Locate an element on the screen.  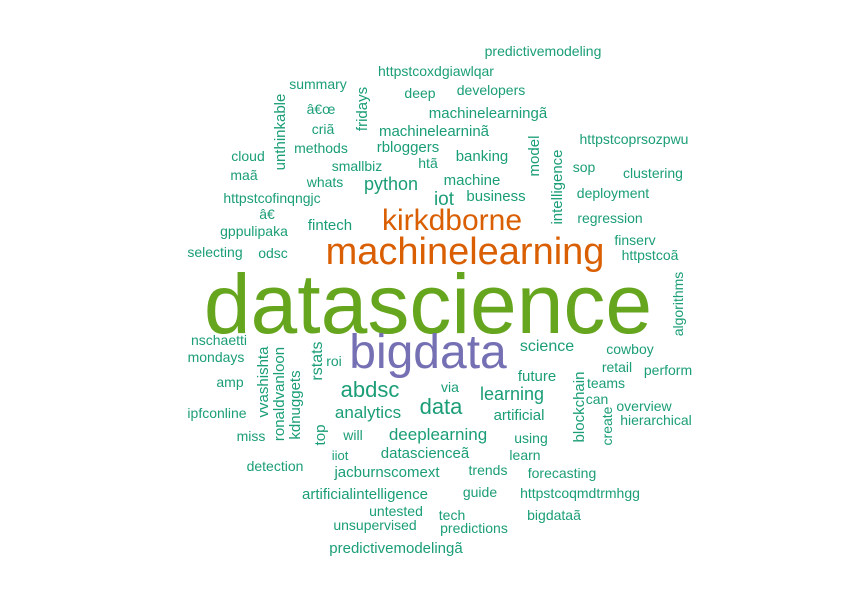
cloud-word-ht: htã is located at coordinates (428, 163).